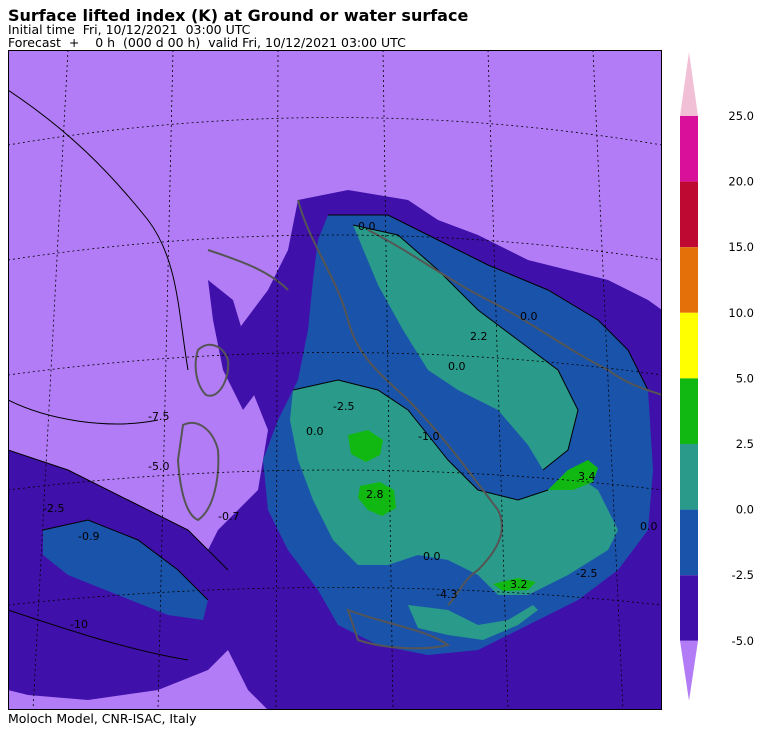 Image resolution: width=760 pixels, height=731 pixels. I want to click on colorbar-tick-label: 15.0, so click(741, 247).